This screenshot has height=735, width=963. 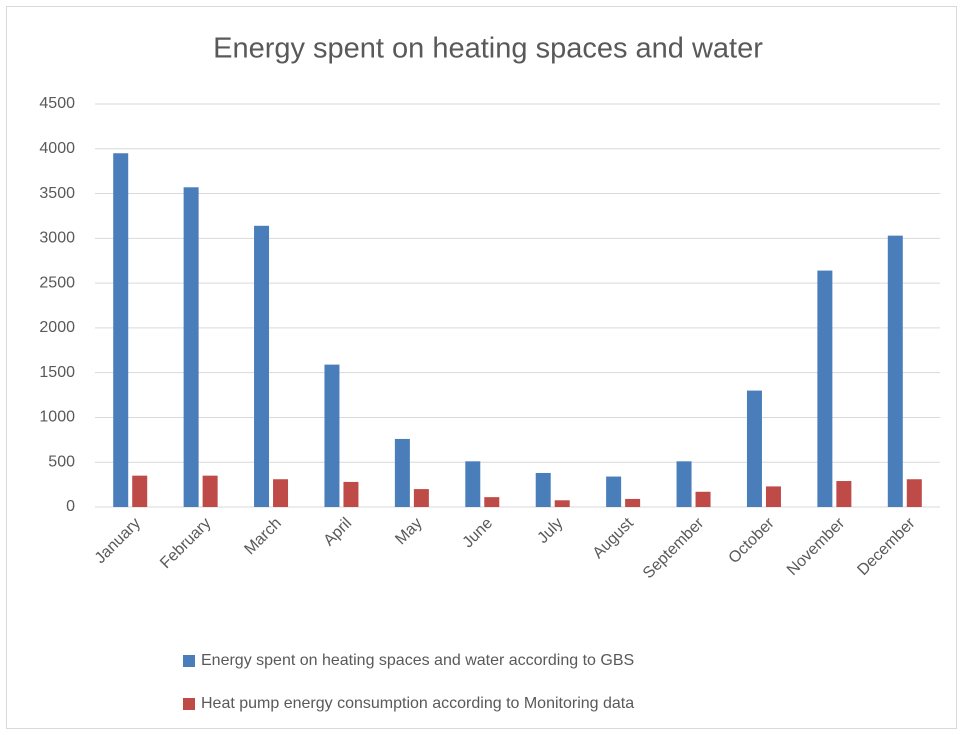 I want to click on y-tick-label: 2500, so click(x=57, y=282).